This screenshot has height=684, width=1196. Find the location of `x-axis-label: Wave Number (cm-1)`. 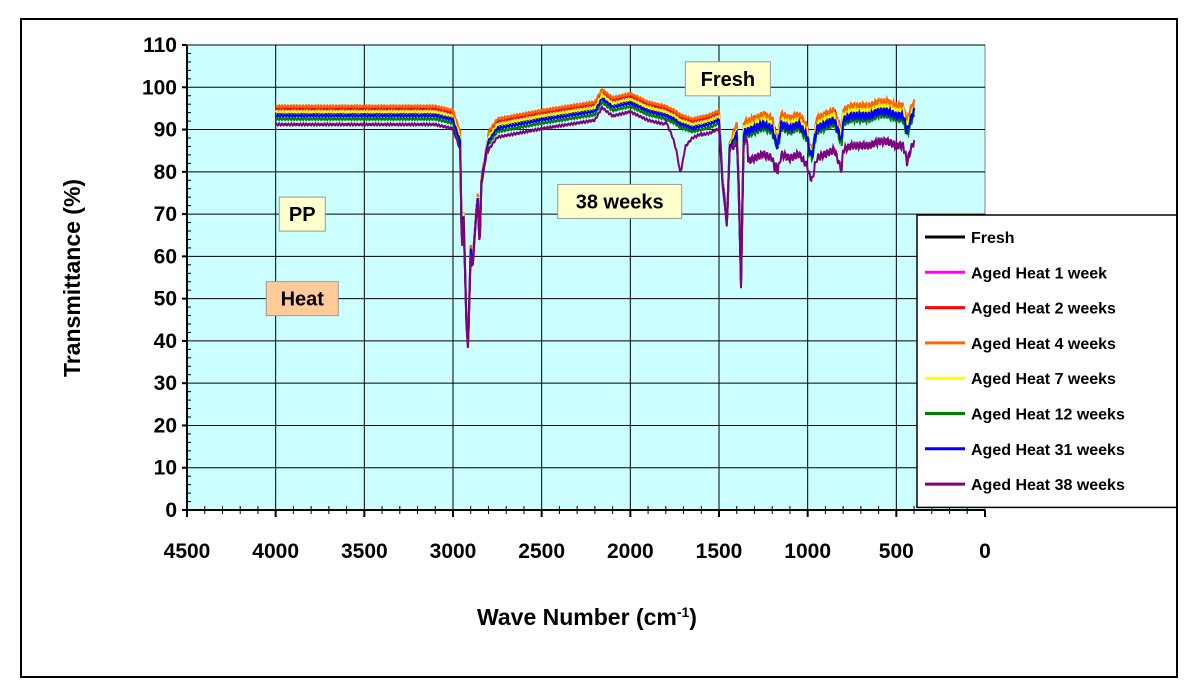

x-axis-label: Wave Number (cm-1) is located at coordinates (587, 617).